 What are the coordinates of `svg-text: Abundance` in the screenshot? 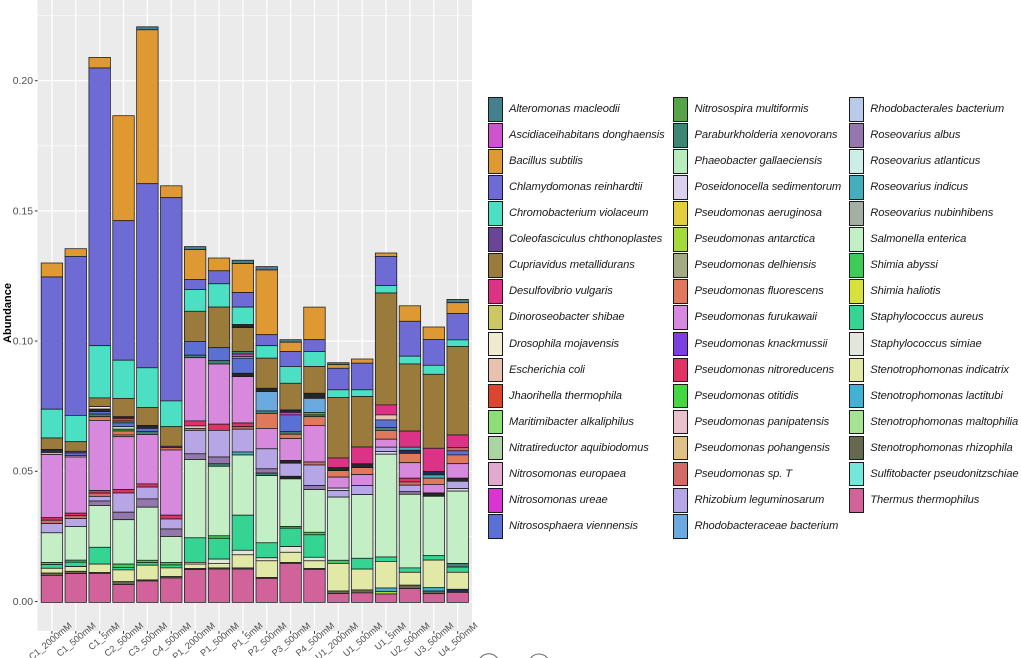 It's located at (8, 313).